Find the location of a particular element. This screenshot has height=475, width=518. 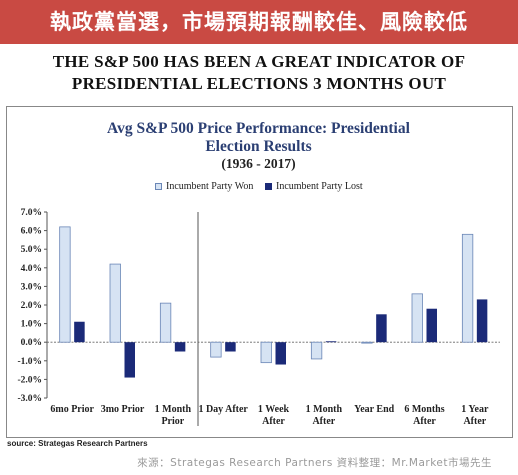

y-tick-label: 5.0% is located at coordinates (31, 250).